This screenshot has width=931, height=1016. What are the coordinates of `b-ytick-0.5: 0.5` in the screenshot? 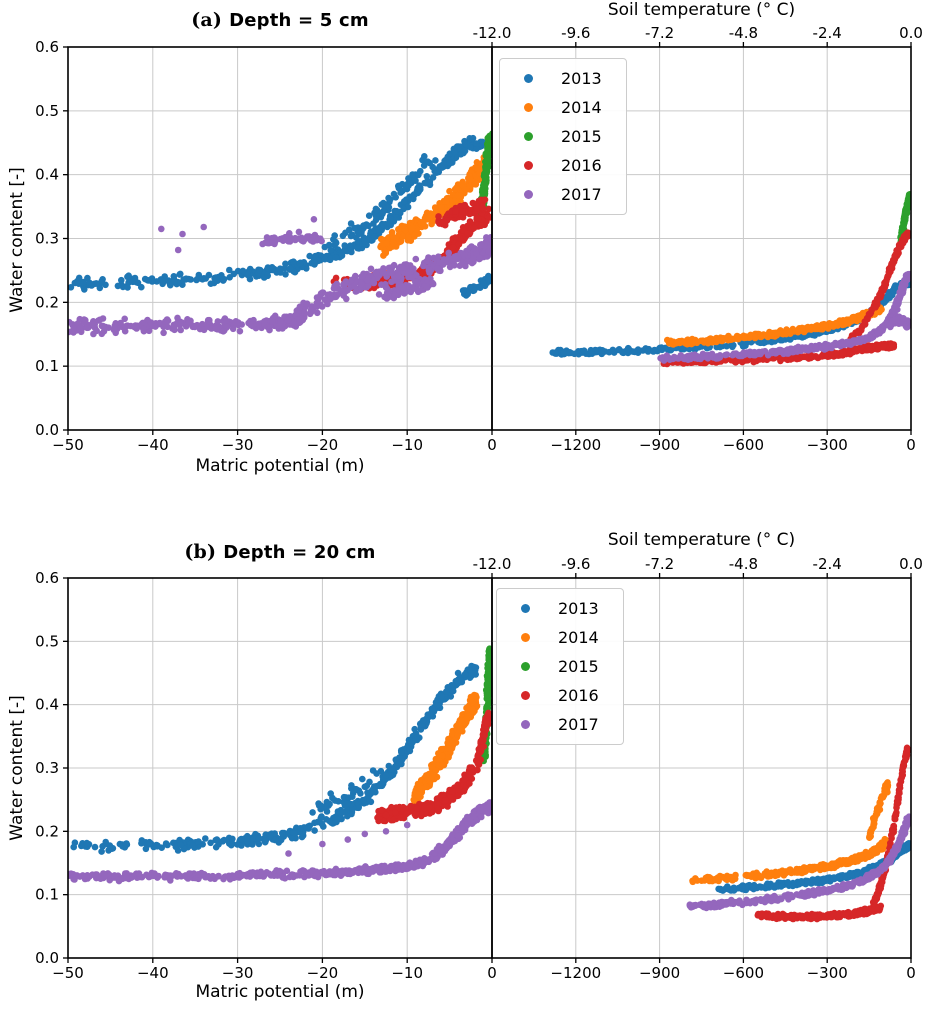 It's located at (47, 641).